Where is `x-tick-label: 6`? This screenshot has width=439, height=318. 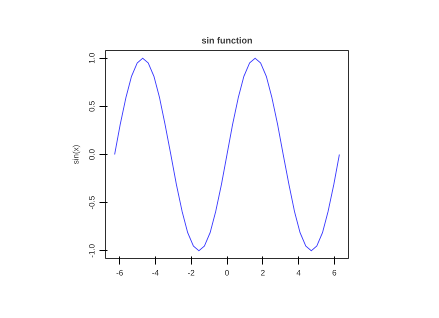
x-tick-label: 6 is located at coordinates (335, 273).